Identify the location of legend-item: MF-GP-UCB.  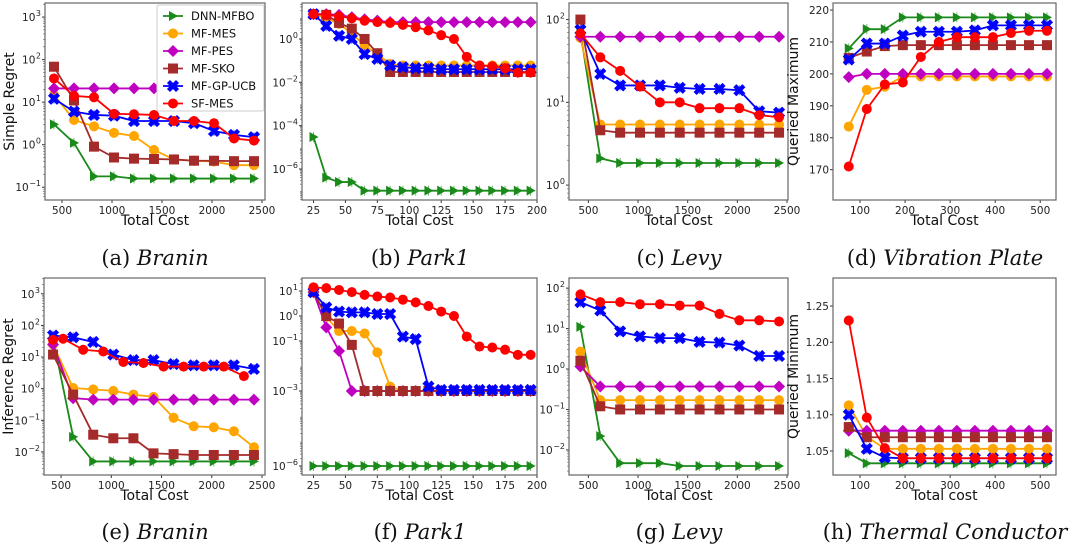
(209, 86).